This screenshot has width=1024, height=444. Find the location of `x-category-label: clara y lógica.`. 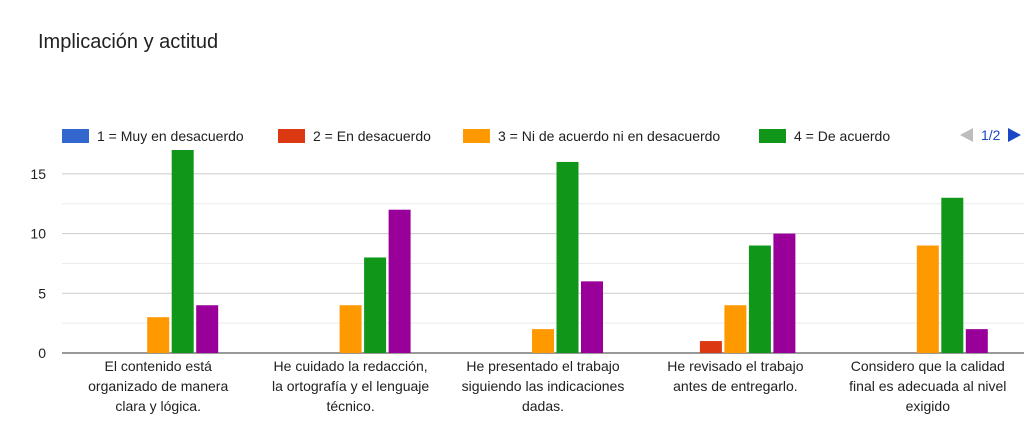

x-category-label: clara y lógica. is located at coordinates (158, 406).